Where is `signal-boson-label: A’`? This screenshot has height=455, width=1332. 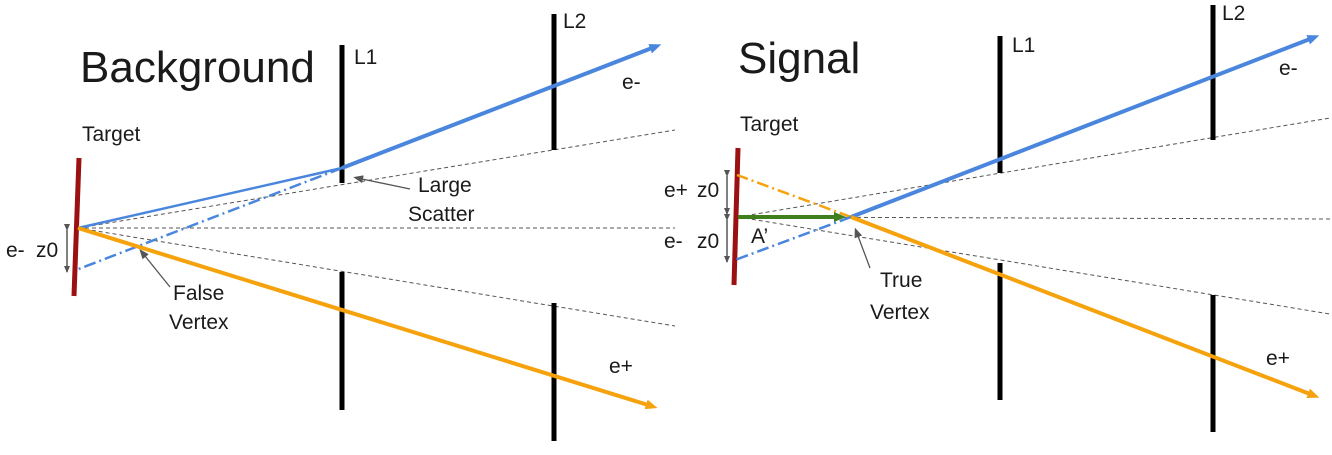
signal-boson-label: A’ is located at coordinates (759, 236).